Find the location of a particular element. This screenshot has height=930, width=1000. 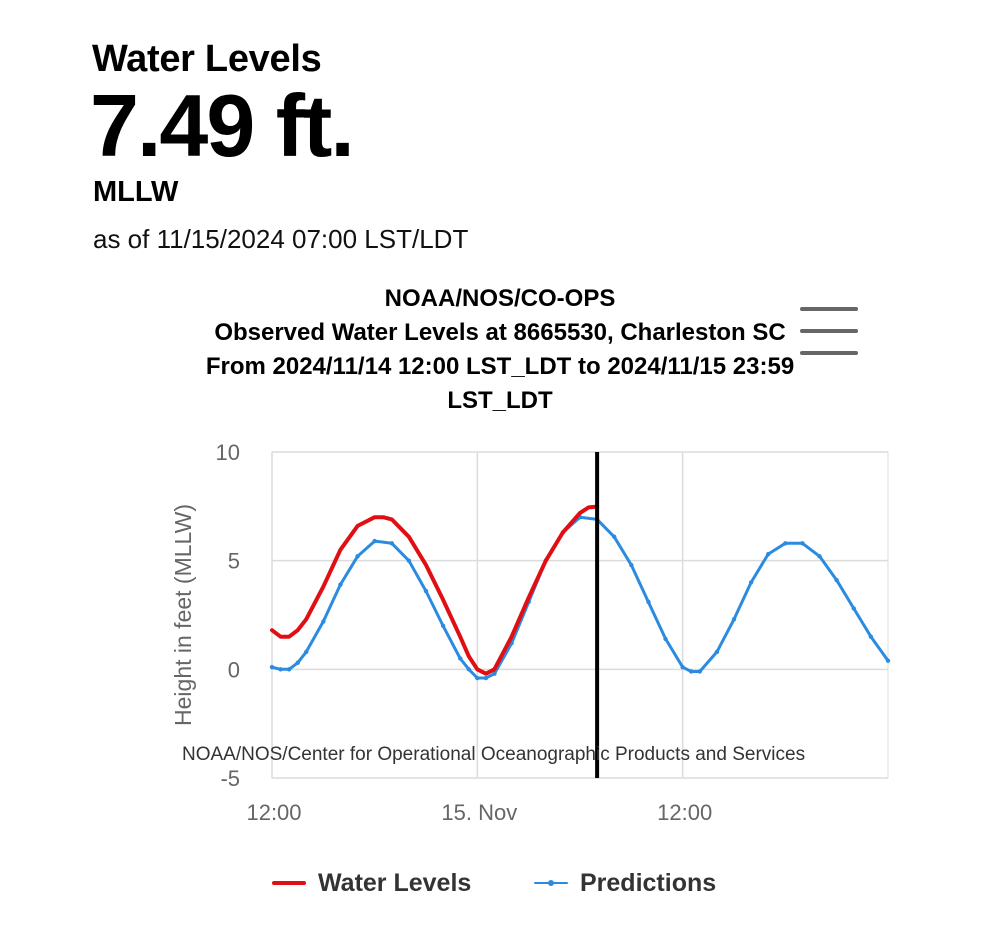

legend-item-water-levels: Water Levels is located at coordinates (371, 883).